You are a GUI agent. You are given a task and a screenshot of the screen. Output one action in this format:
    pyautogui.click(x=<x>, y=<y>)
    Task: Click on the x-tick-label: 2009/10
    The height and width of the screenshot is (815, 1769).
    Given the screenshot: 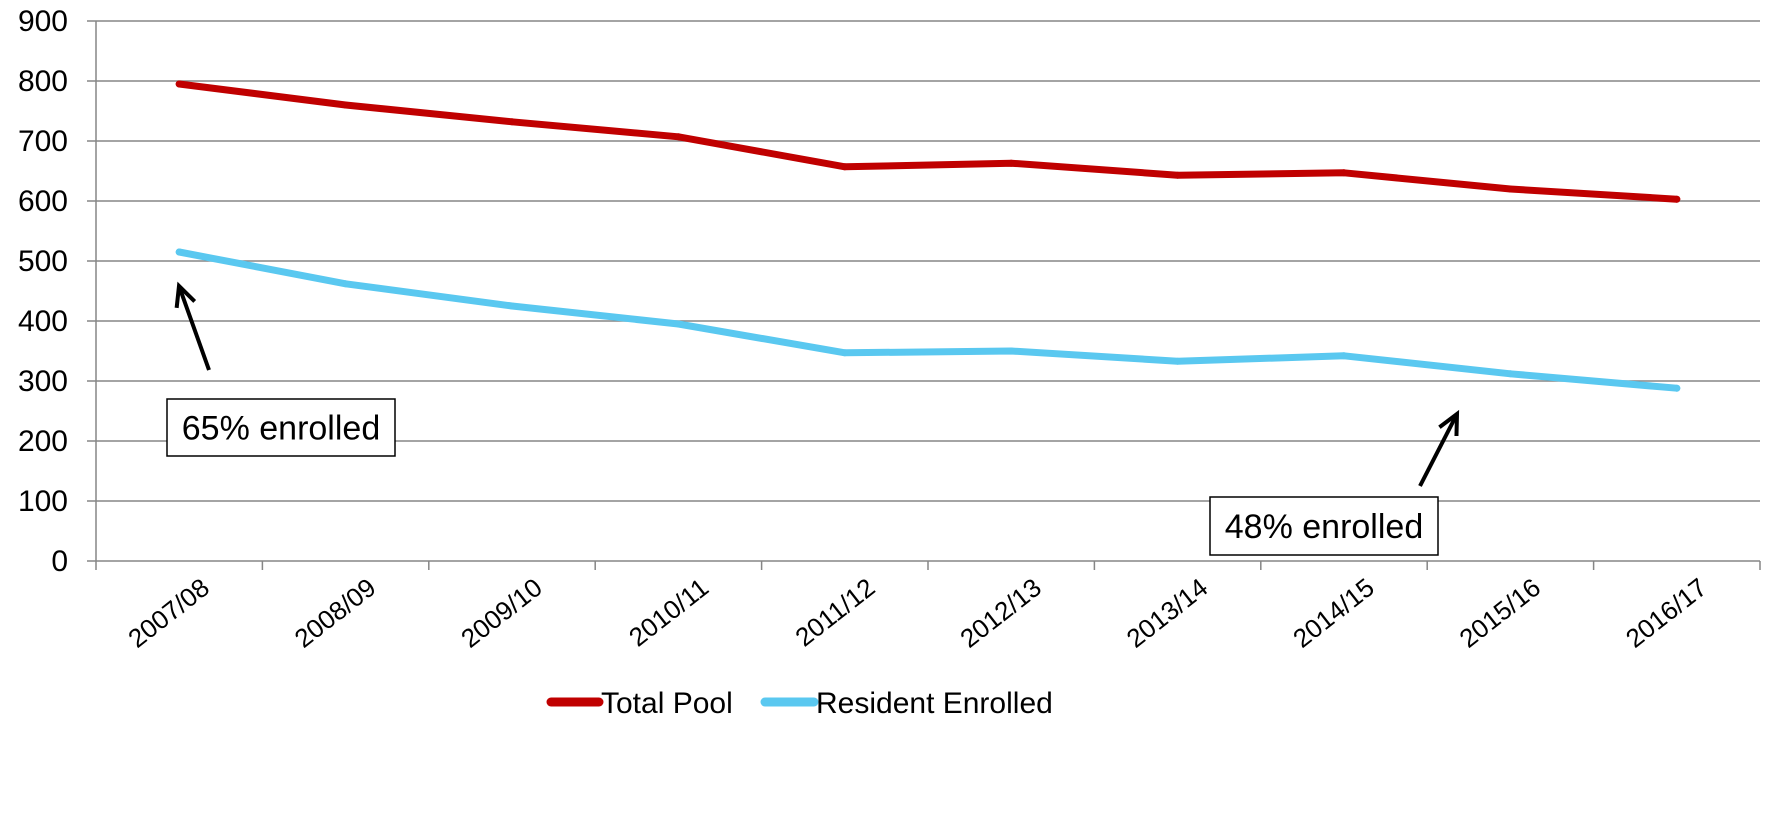 What is the action you would take?
    pyautogui.click(x=501, y=613)
    